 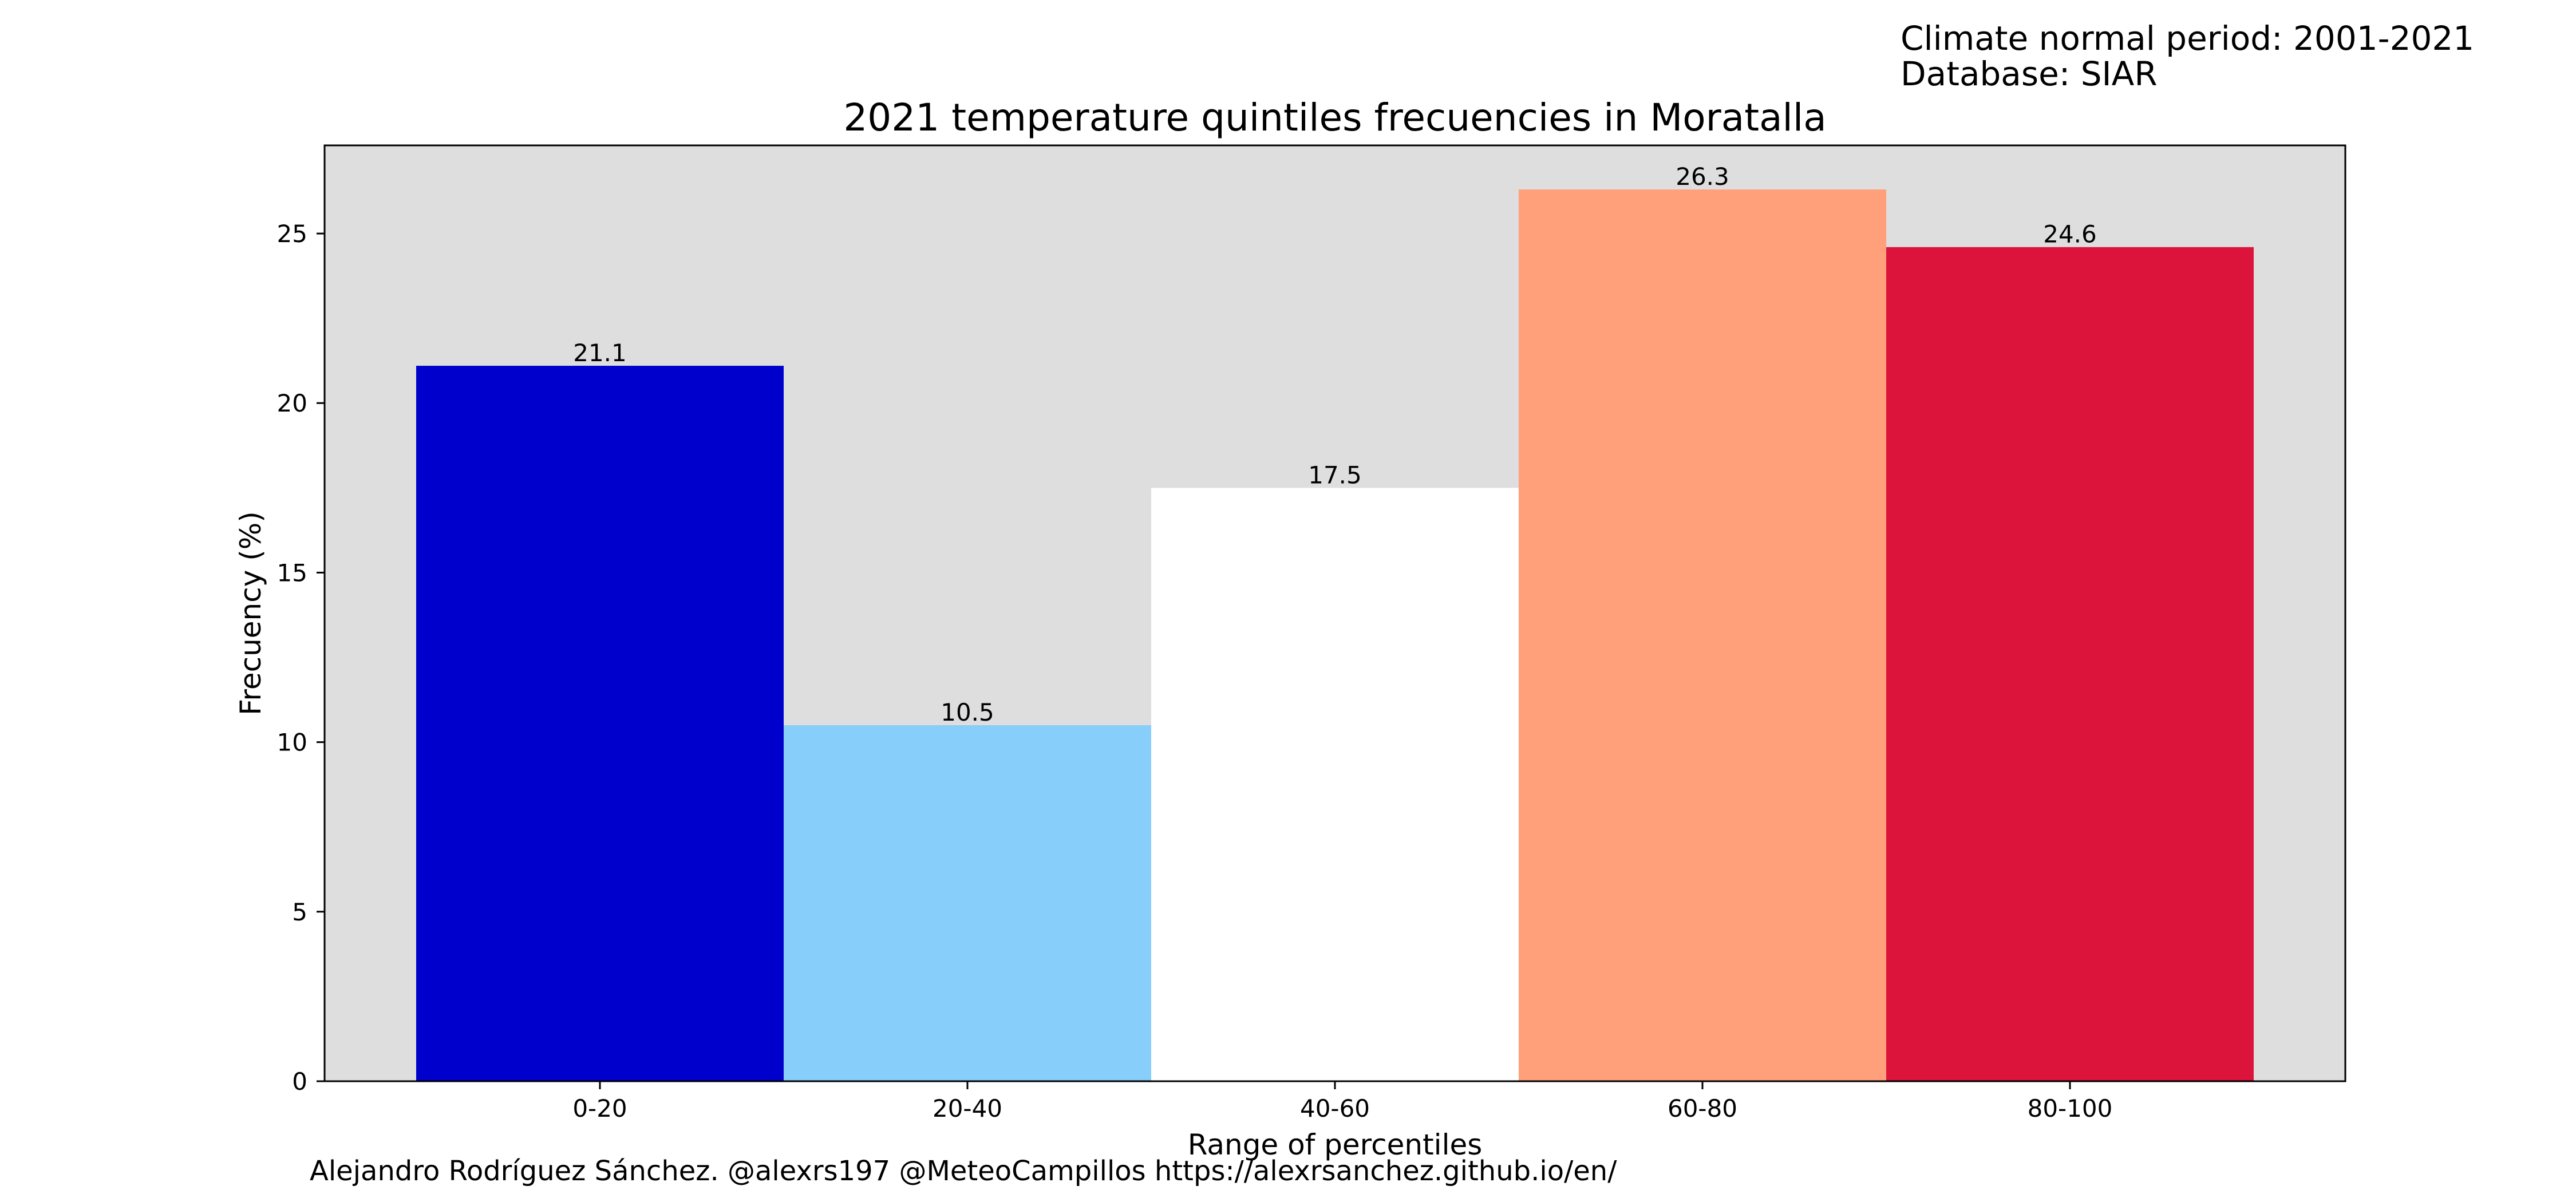 What do you see at coordinates (250, 613) in the screenshot?
I see `y-axis-label: Frecuency (%)` at bounding box center [250, 613].